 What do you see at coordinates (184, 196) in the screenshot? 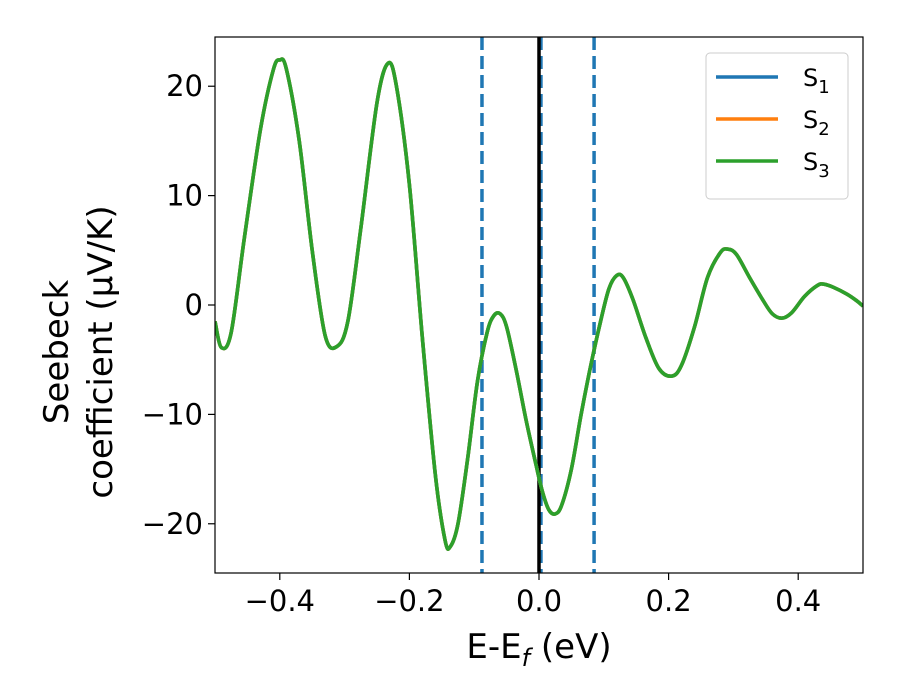
I see `y-tick-label: 10` at bounding box center [184, 196].